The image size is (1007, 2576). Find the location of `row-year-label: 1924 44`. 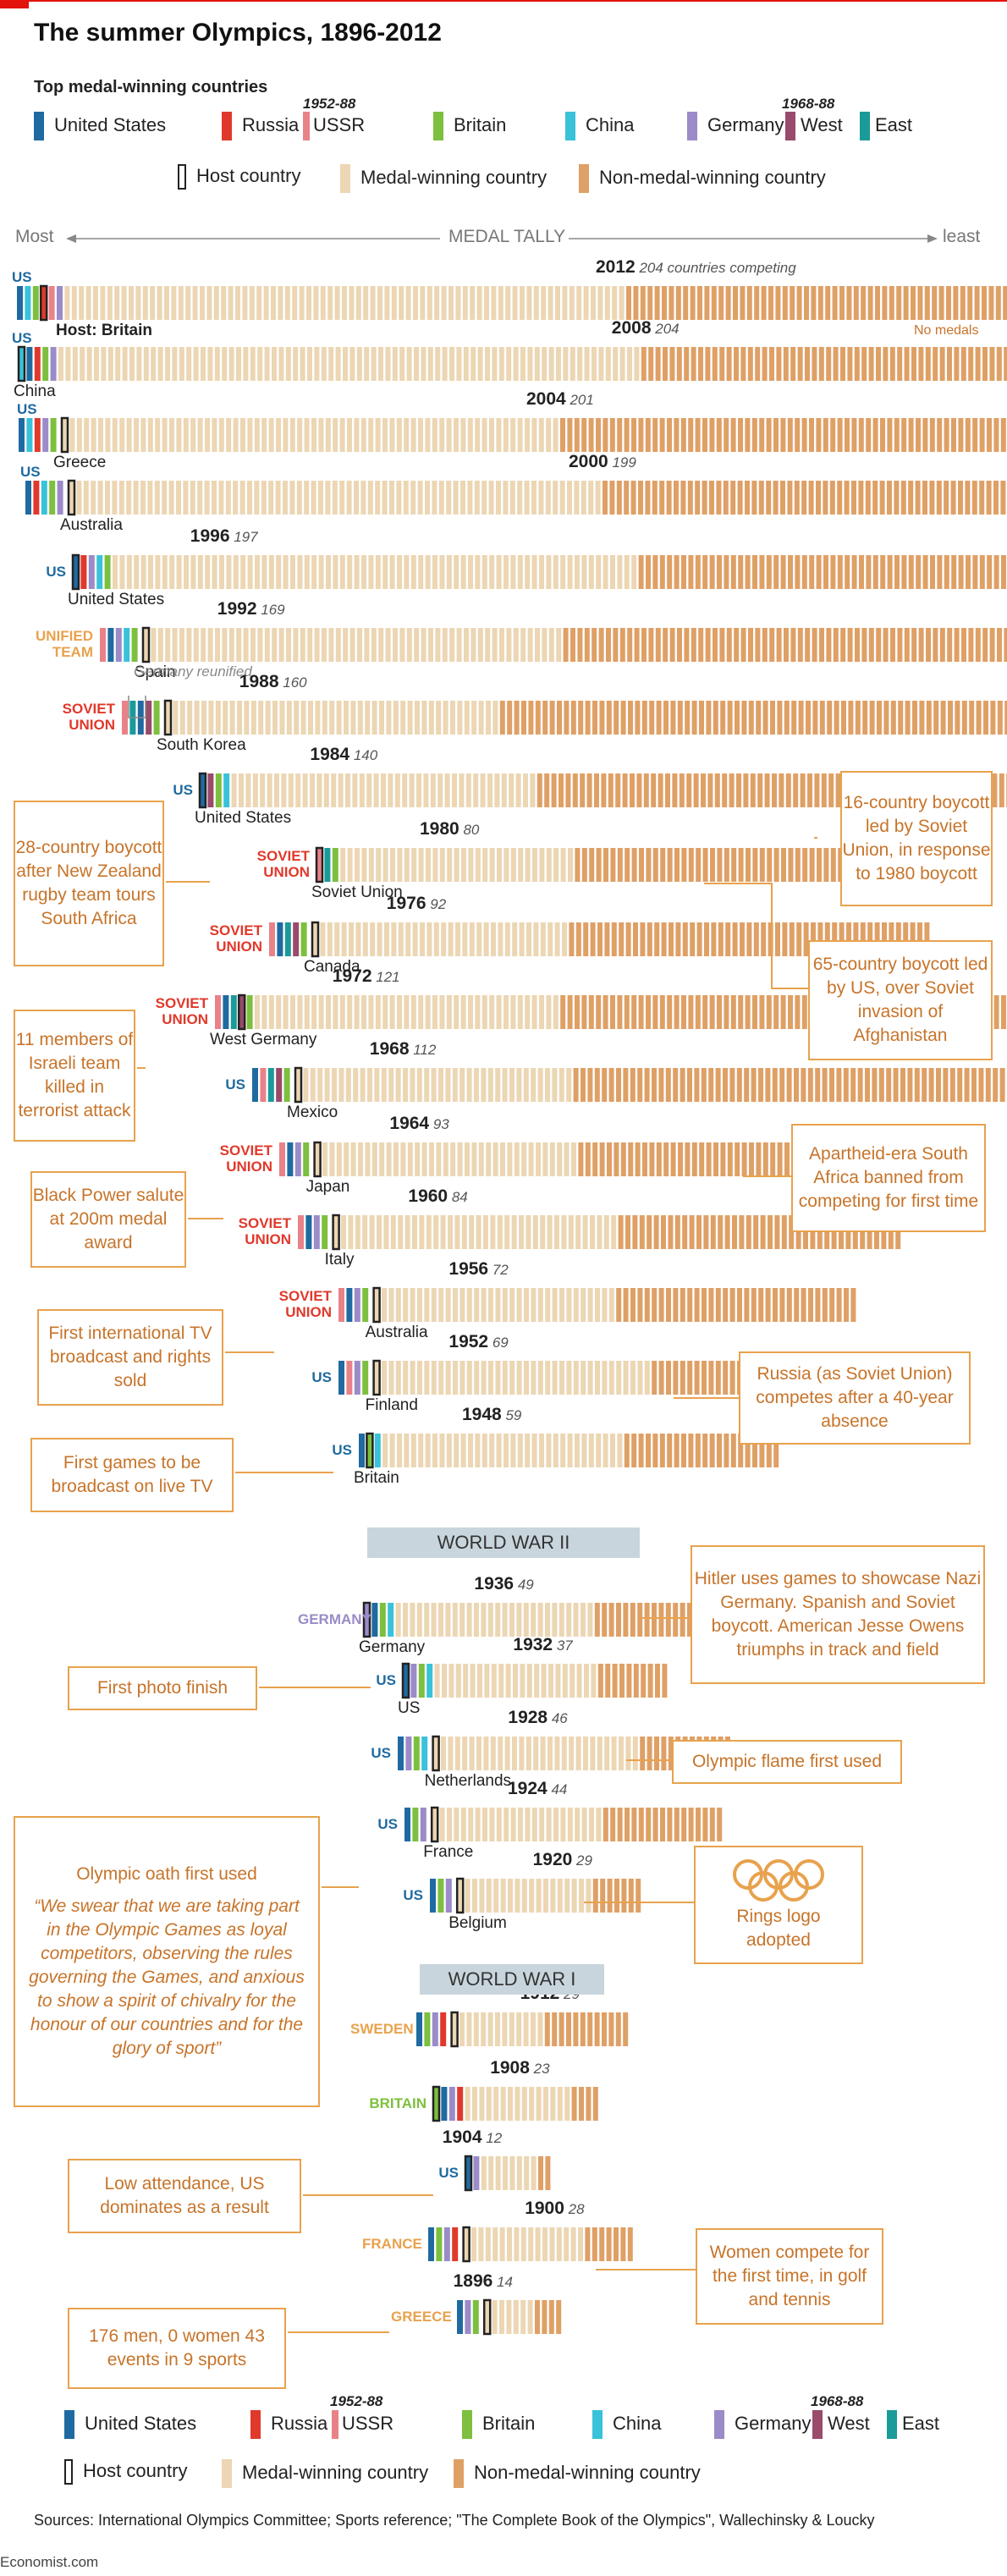

row-year-label: 1924 44 is located at coordinates (538, 1789).